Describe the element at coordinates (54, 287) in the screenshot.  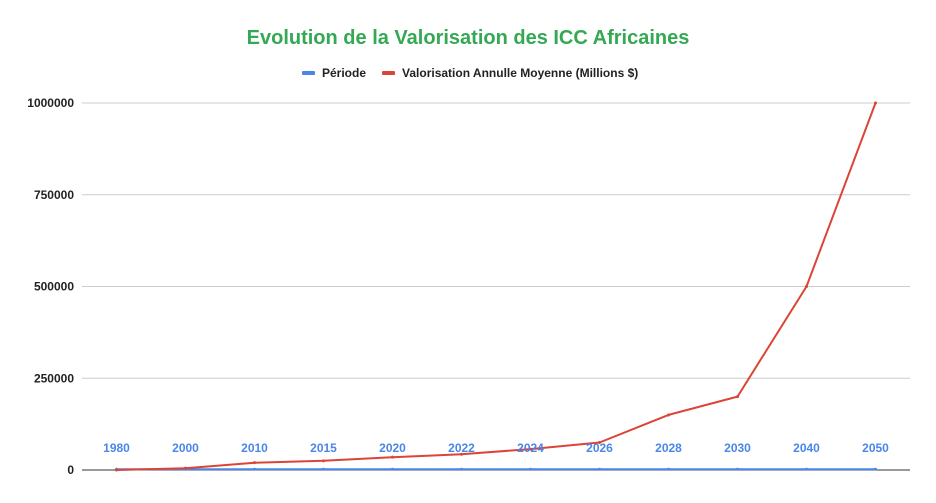
I see `y-tick-label: 500000` at that location.